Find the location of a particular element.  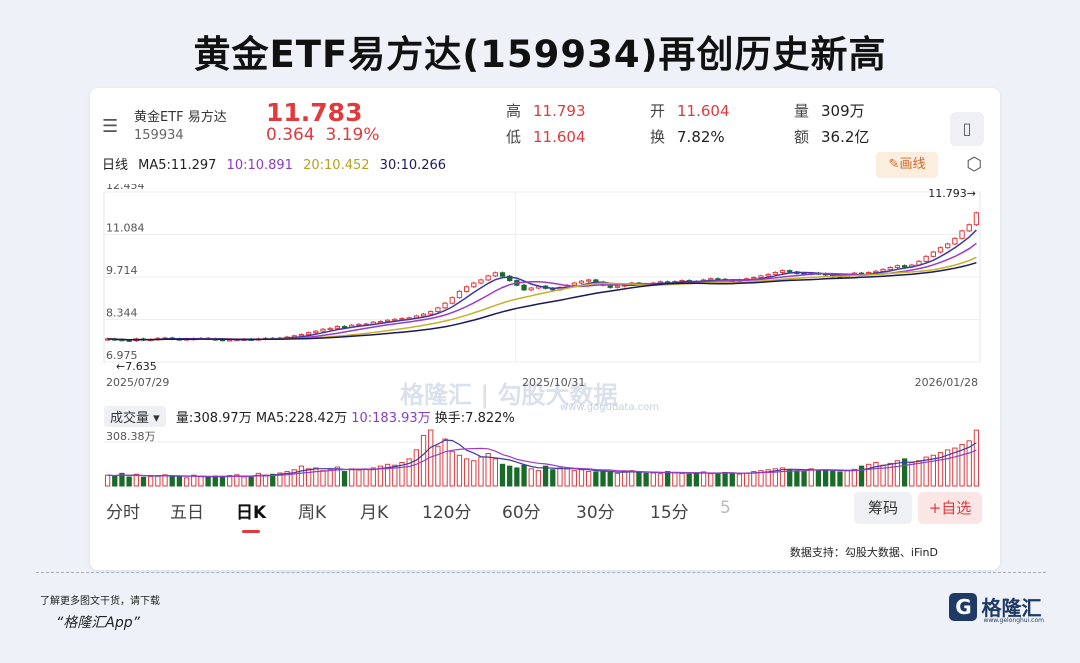

tab-five-day: 五日 is located at coordinates (187, 513).